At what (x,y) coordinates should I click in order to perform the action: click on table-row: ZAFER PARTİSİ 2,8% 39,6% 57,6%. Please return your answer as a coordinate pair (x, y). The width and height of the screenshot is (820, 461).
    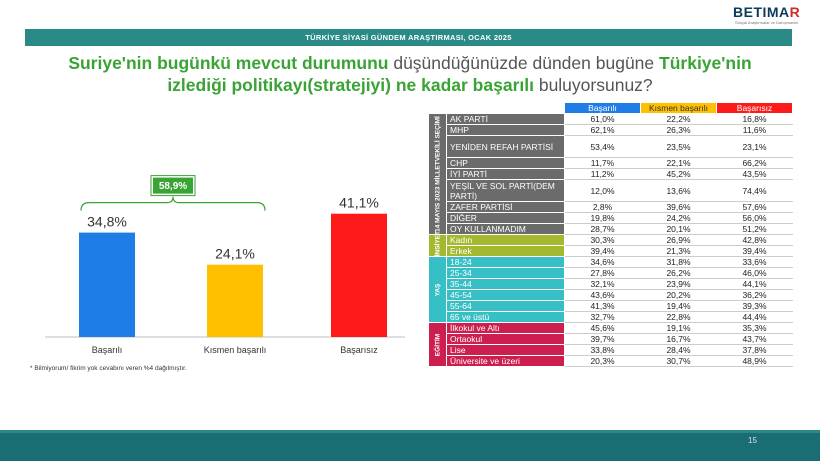
    Looking at the image, I should click on (611, 207).